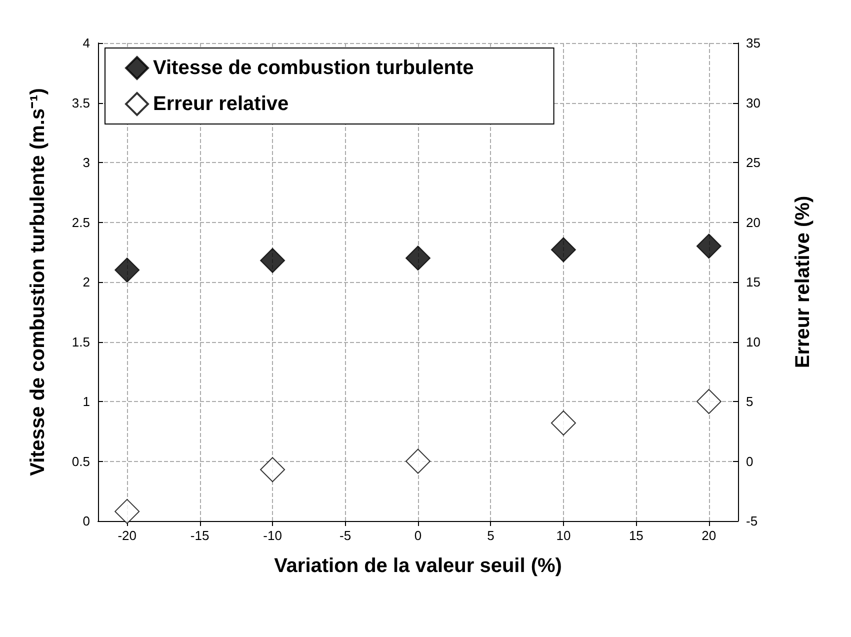 This screenshot has width=851, height=637. Describe the element at coordinates (752, 521) in the screenshot. I see `y2-tick-label: -5` at that location.